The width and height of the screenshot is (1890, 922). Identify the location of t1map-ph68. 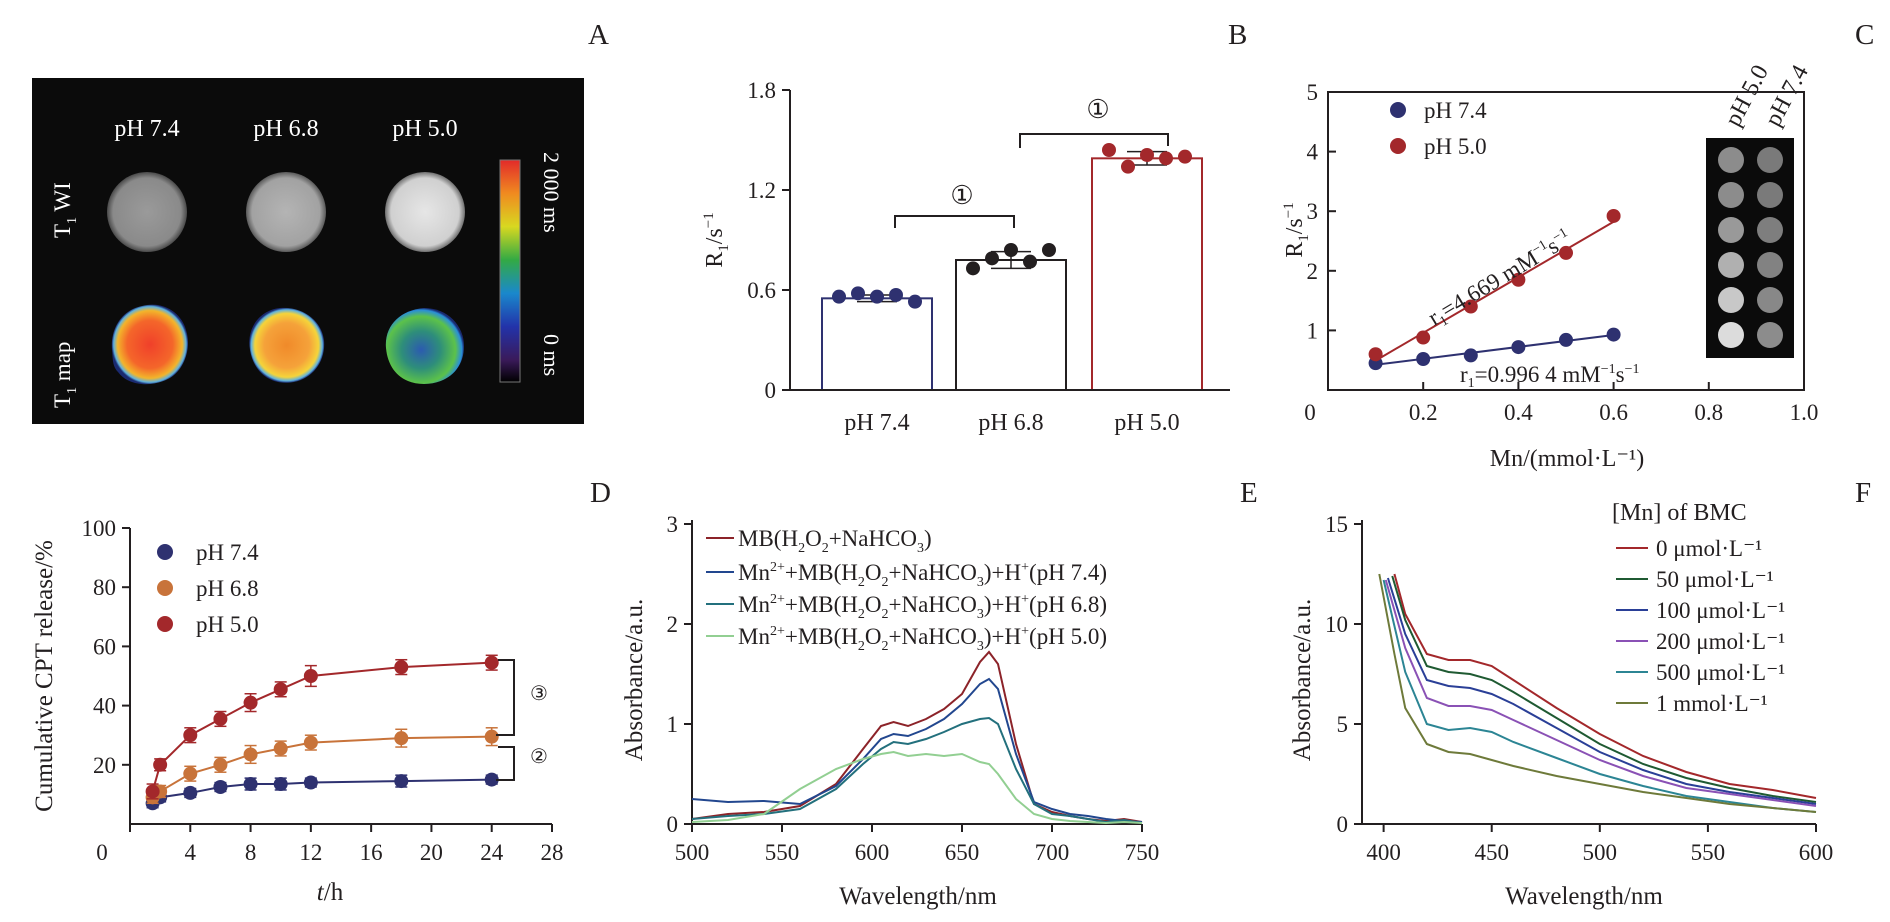
(287, 345).